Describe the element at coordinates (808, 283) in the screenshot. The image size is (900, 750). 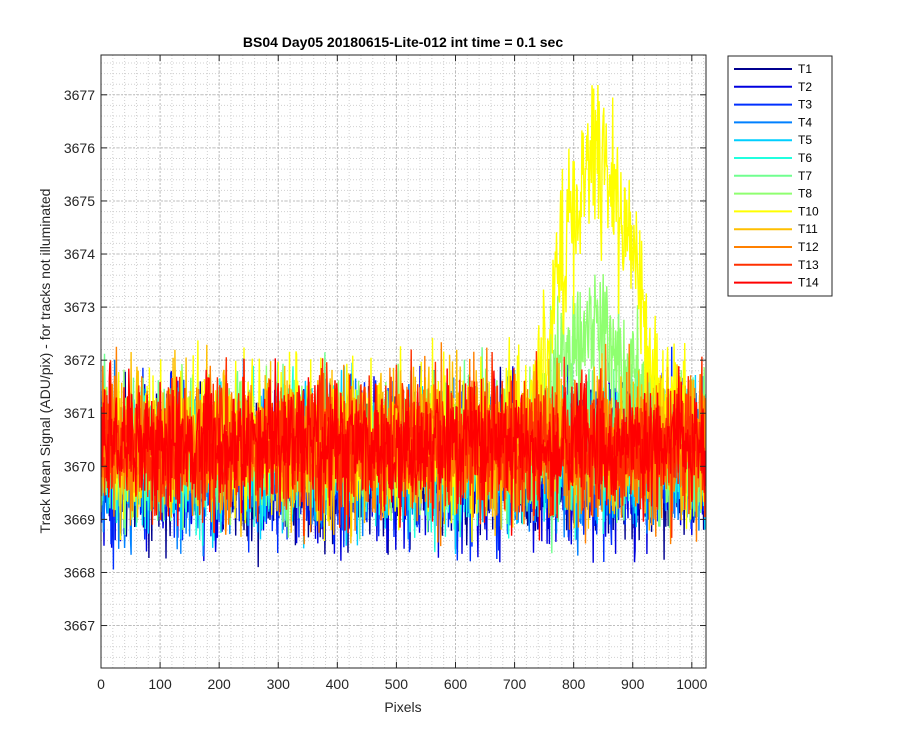
I see `legend-label-t14: T14` at that location.